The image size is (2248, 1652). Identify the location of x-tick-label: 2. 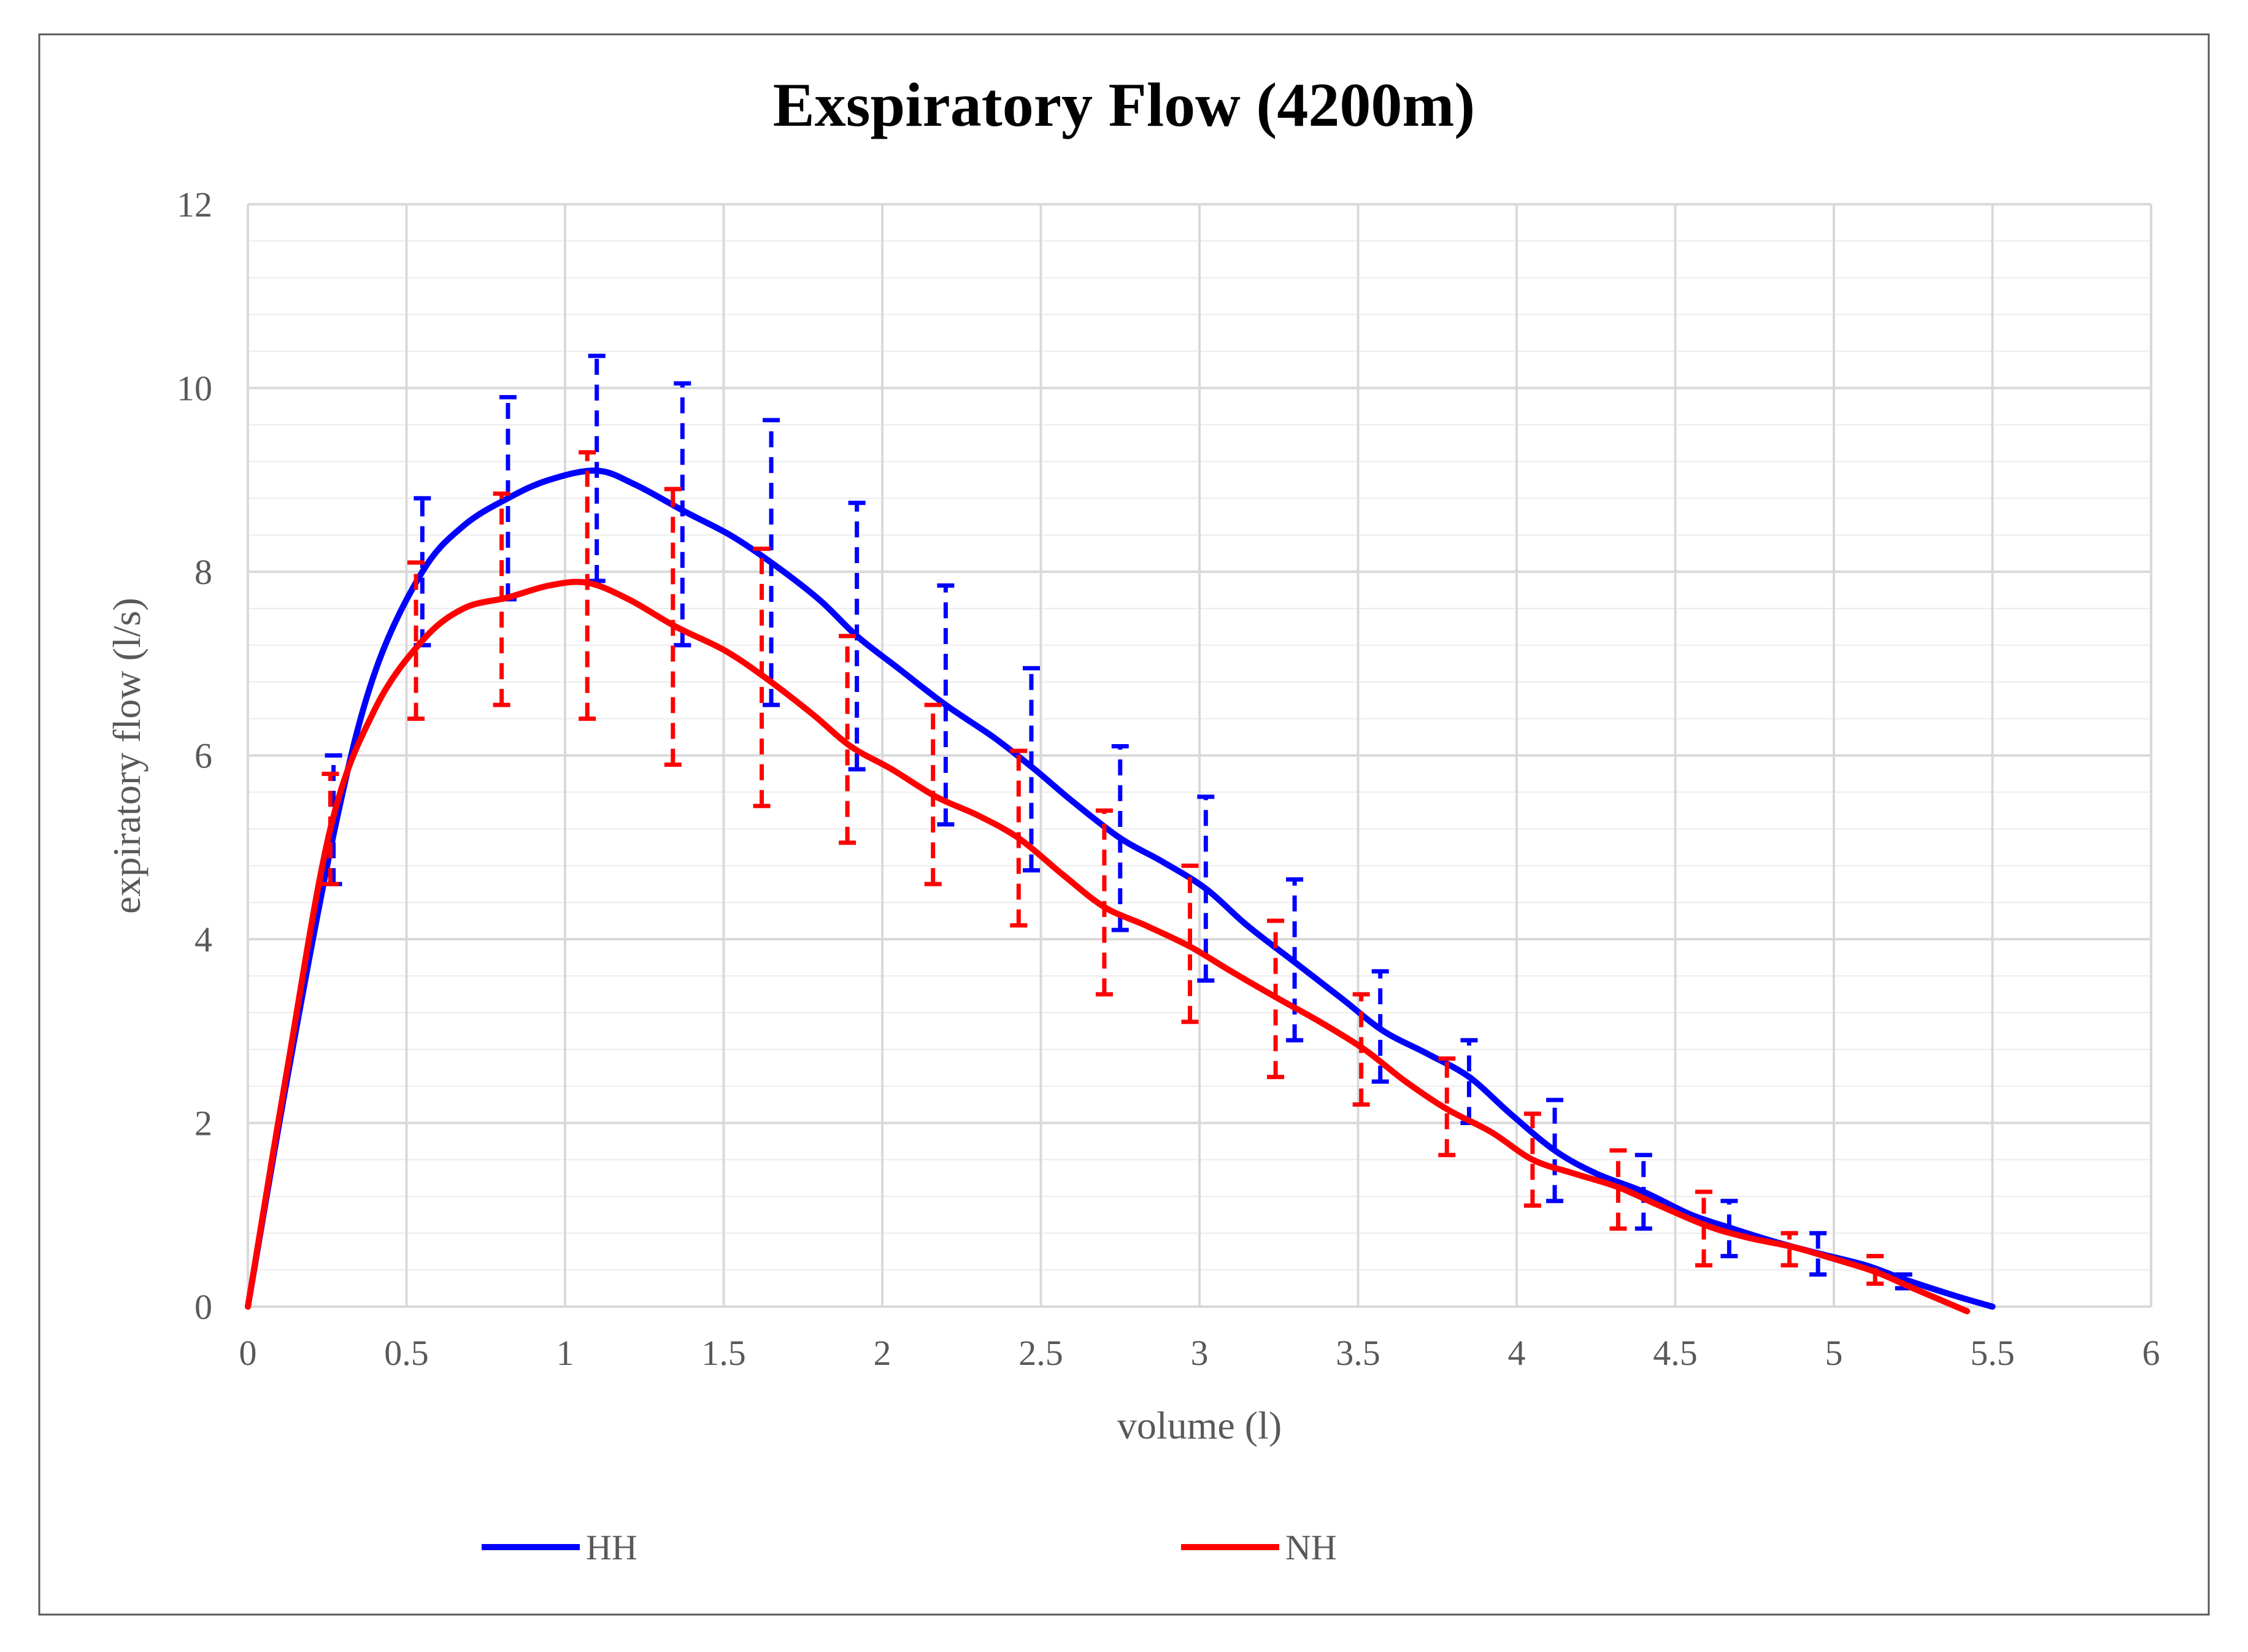
(883, 1353).